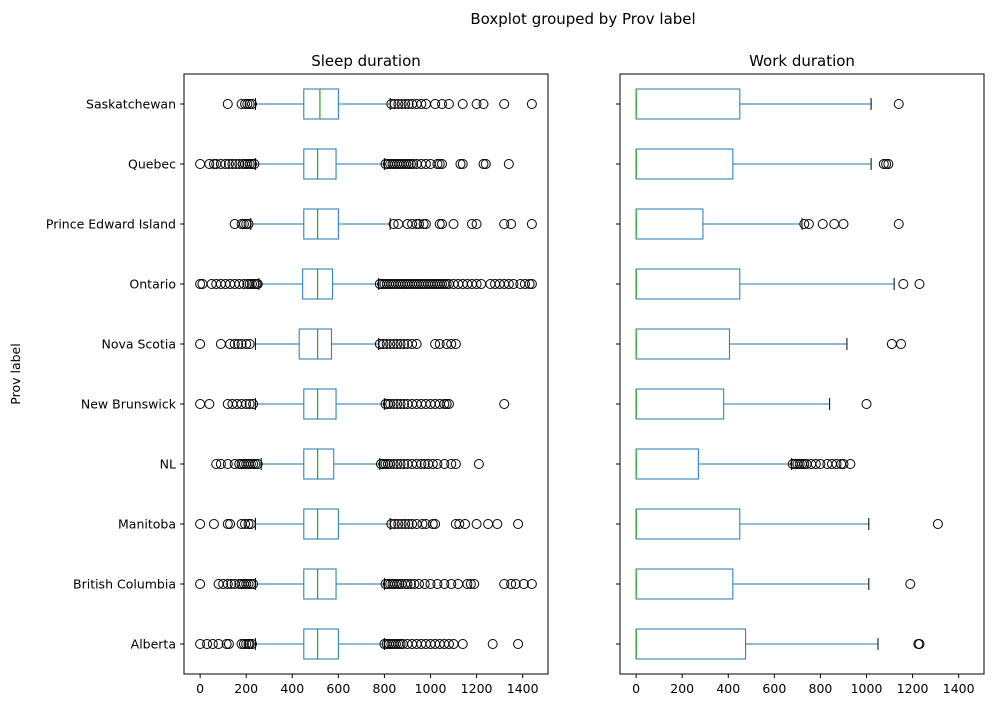  Describe the element at coordinates (774, 688) in the screenshot. I see `x-tick-label: 600` at that location.